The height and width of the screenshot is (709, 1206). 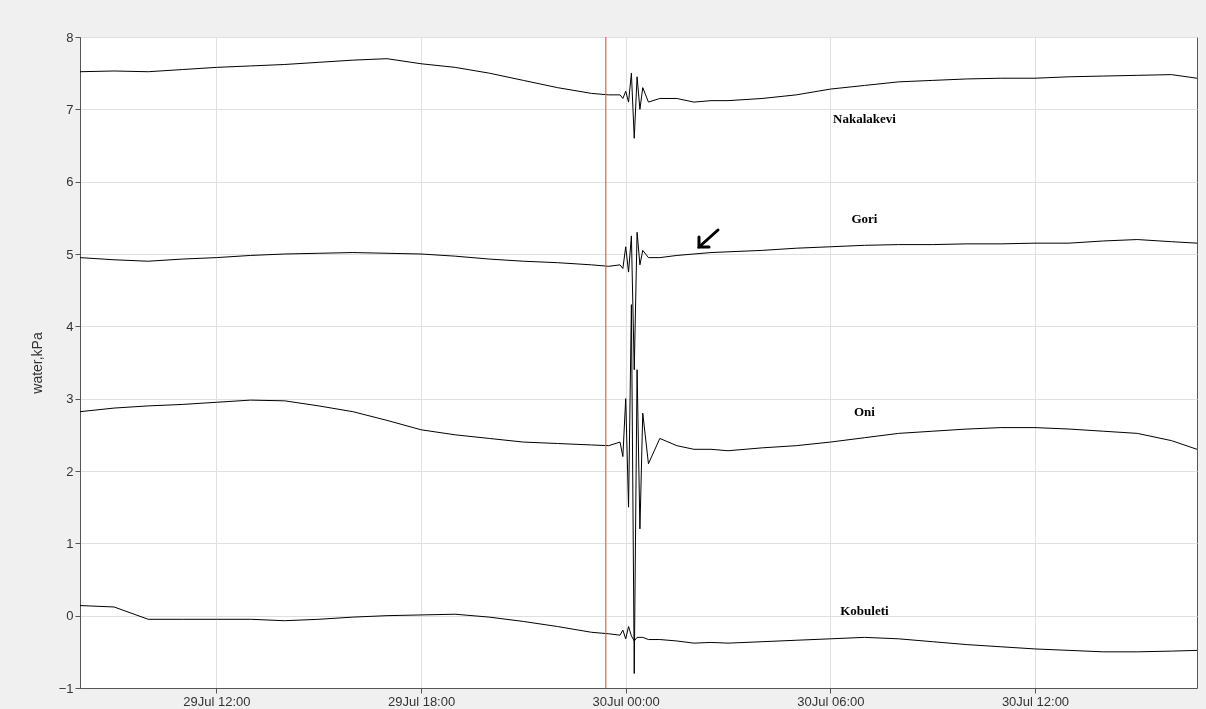 I want to click on y-tick-label: 1, so click(x=70, y=543).